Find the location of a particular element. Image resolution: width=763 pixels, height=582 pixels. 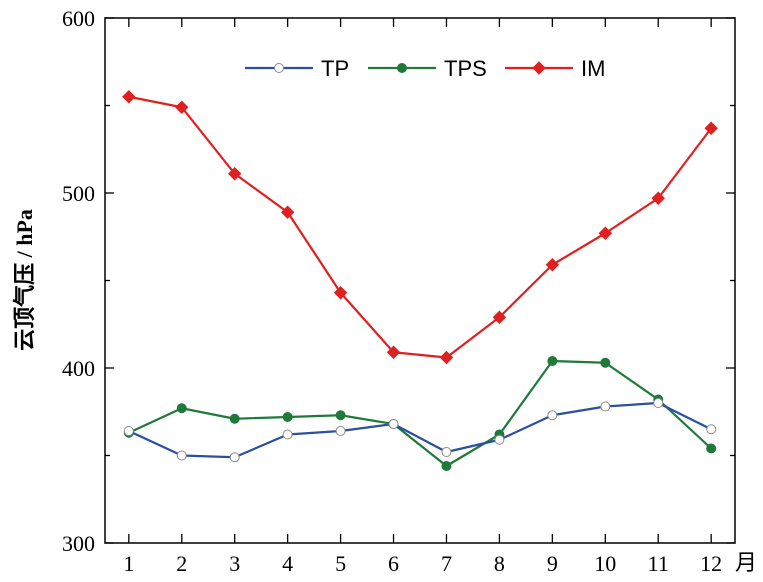

legend-label-tps: TPS is located at coordinates (465, 68).